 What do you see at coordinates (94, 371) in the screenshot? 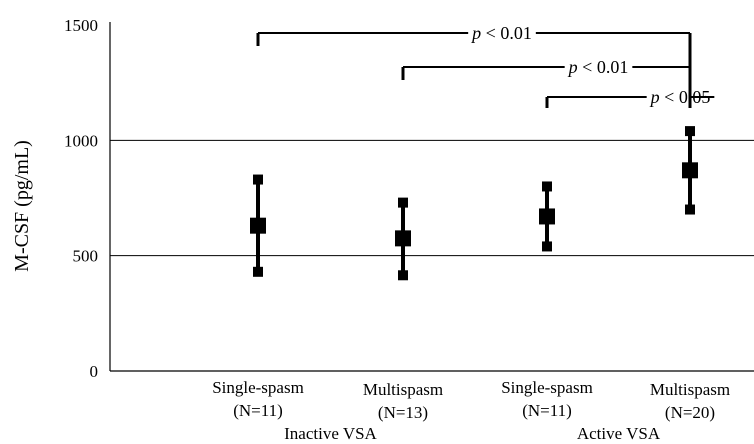
I see `y-tick-label: 0` at bounding box center [94, 371].